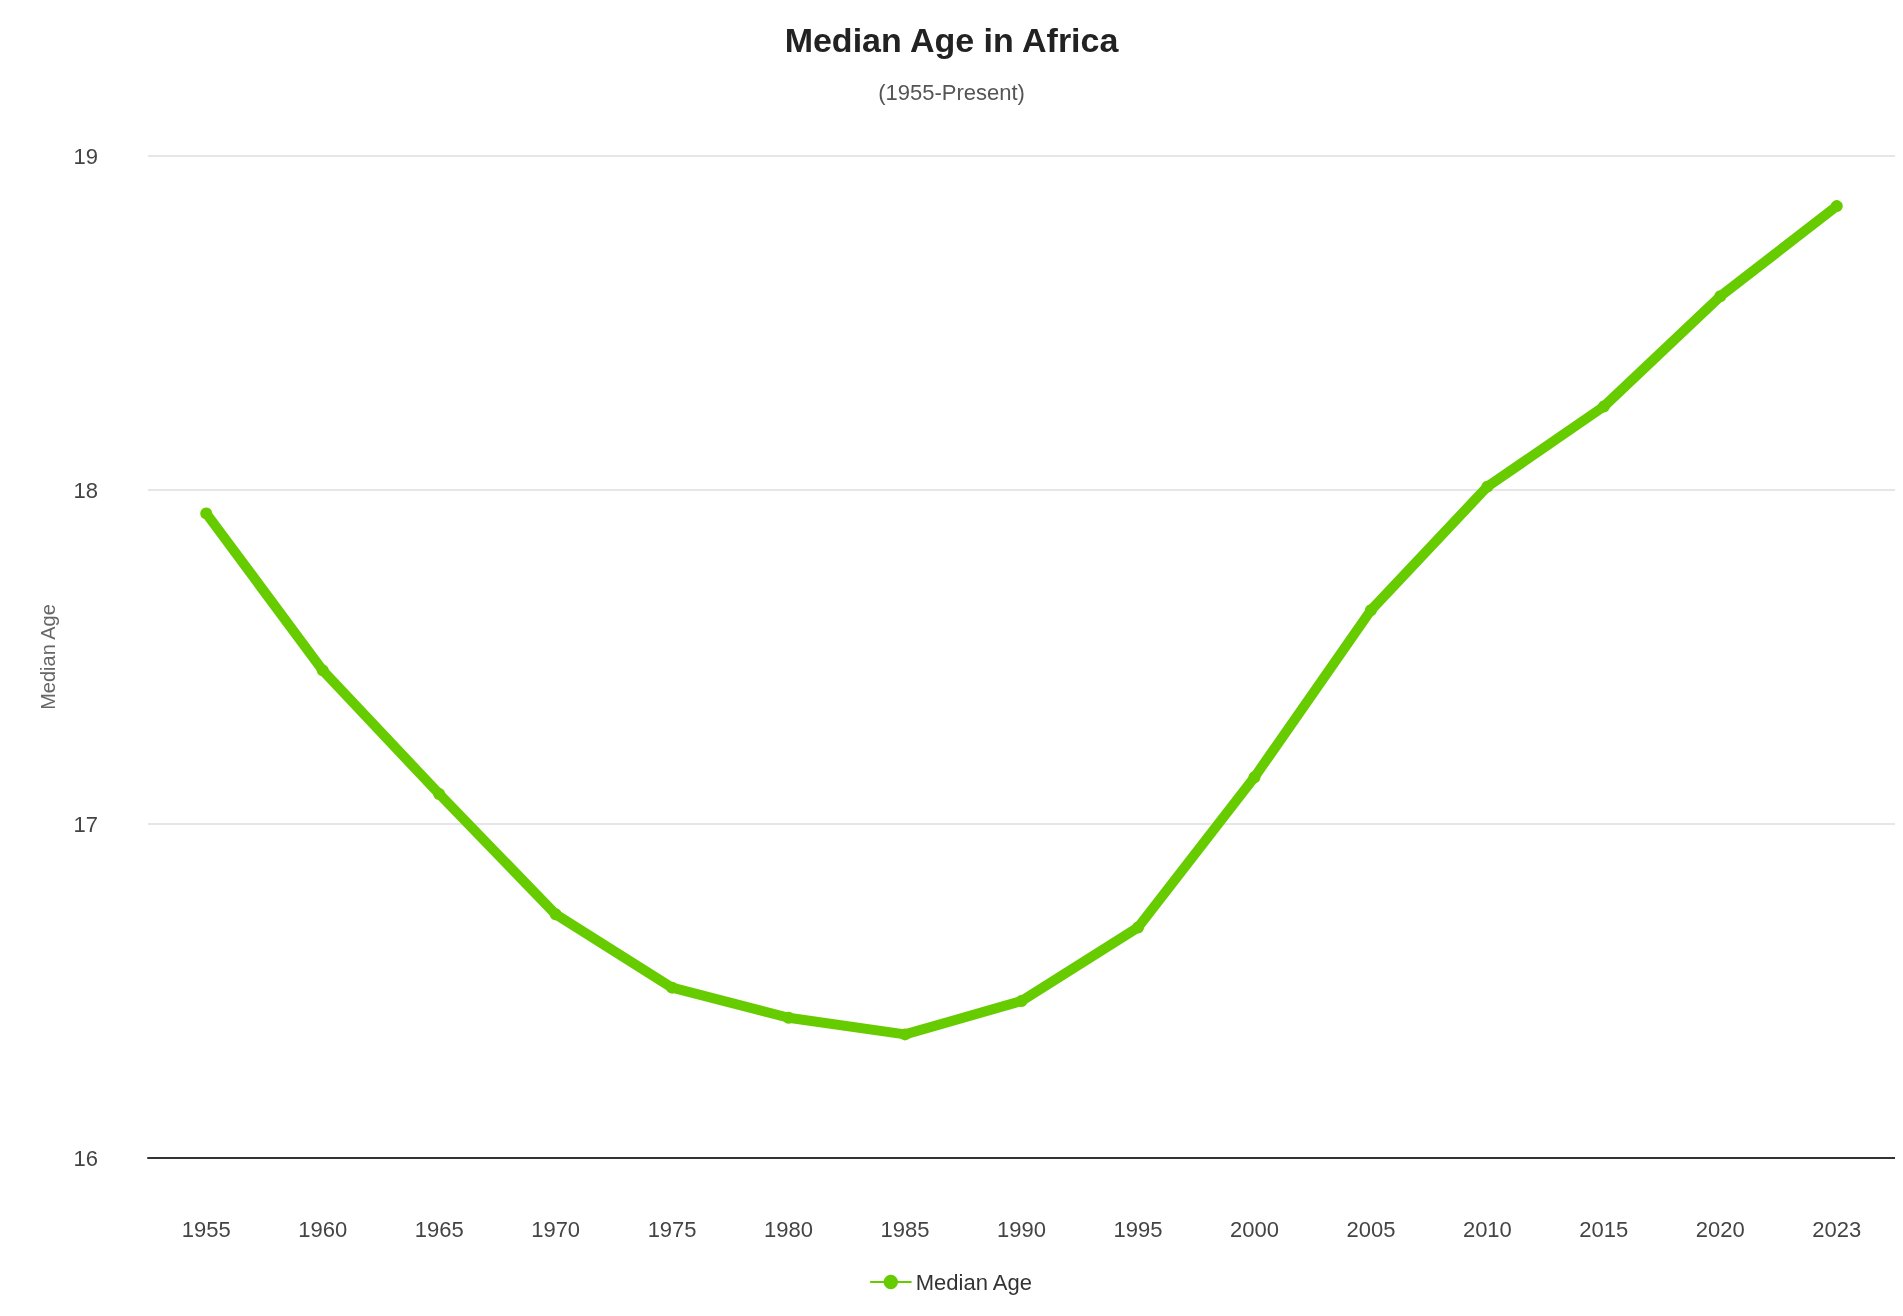 The image size is (1903, 1316). Describe the element at coordinates (85, 824) in the screenshot. I see `y-tick-label: 17` at that location.